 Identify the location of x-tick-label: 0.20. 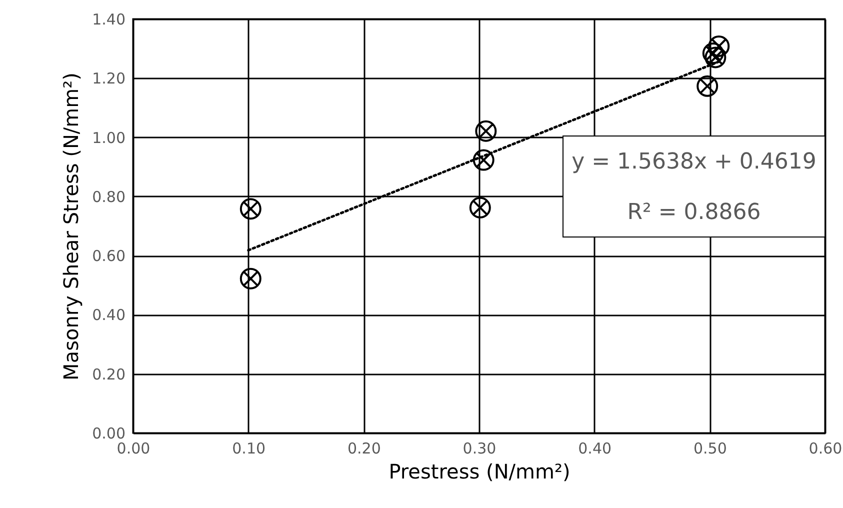
(364, 449).